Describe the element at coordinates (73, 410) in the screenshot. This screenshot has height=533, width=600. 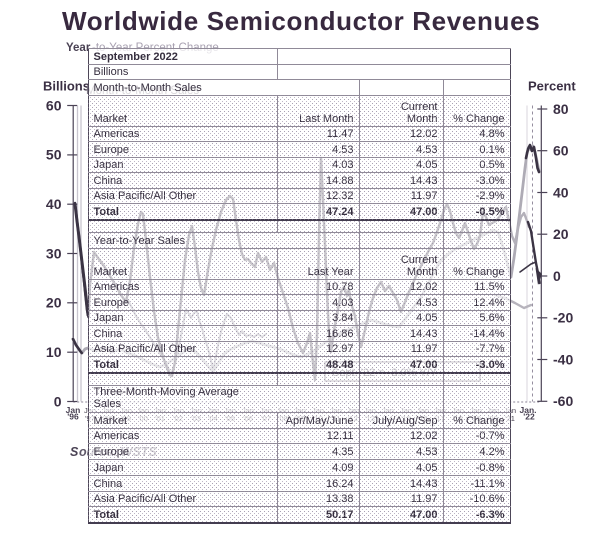
I see `svg-text: Jan` at that location.